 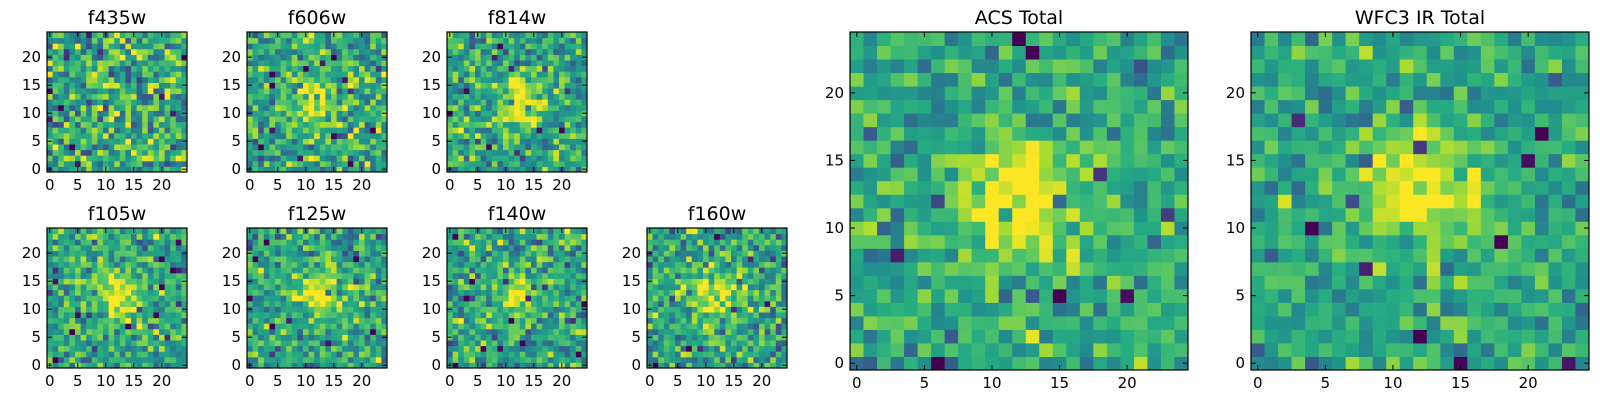 I want to click on axes-frame, so click(x=517, y=102).